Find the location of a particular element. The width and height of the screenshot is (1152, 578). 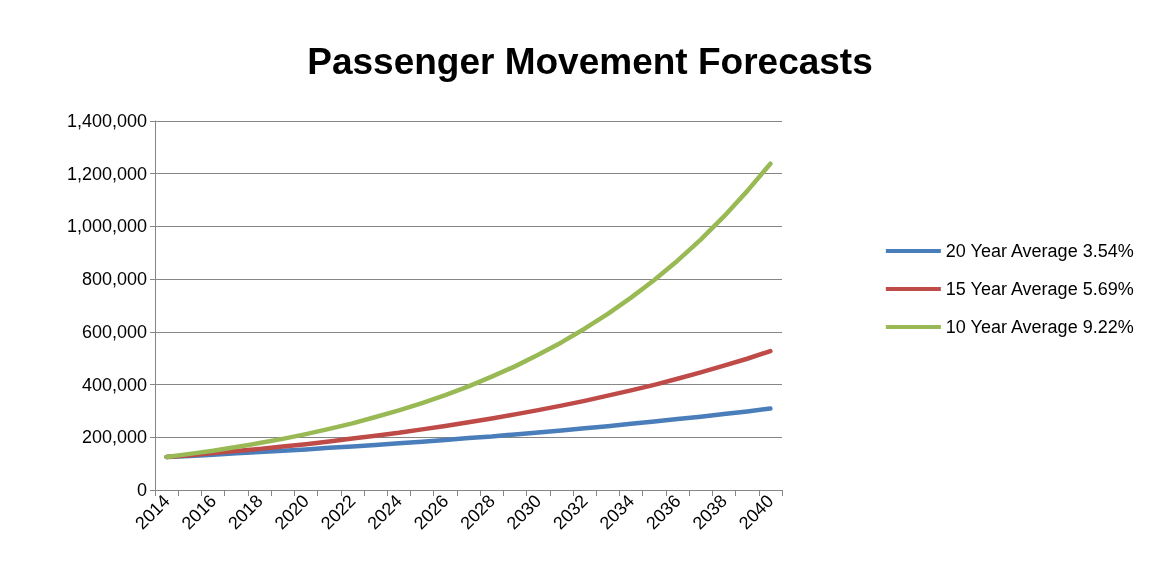

legend-label: 10 Year Average 9.22% is located at coordinates (1039, 327).